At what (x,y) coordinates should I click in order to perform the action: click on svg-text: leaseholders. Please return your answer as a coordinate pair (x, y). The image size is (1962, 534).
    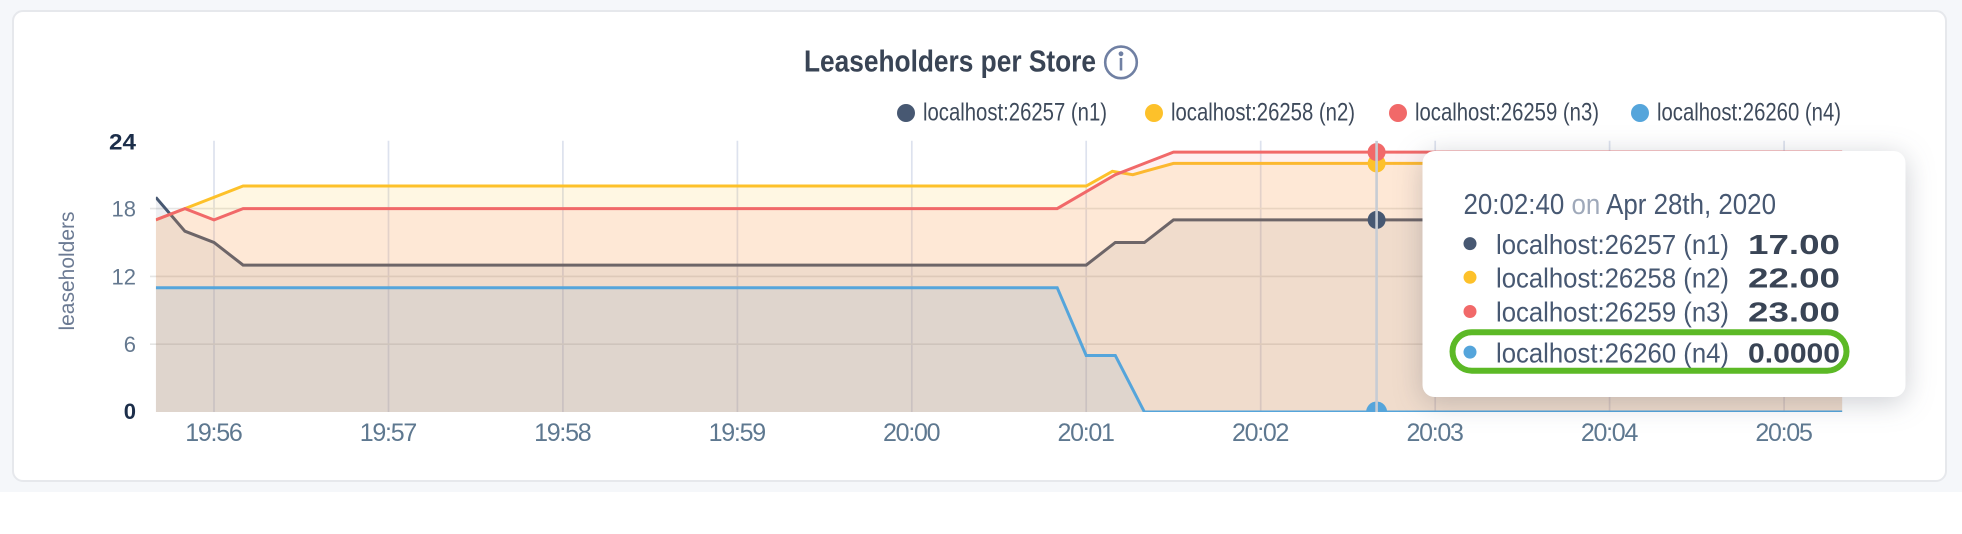
    Looking at the image, I should click on (67, 270).